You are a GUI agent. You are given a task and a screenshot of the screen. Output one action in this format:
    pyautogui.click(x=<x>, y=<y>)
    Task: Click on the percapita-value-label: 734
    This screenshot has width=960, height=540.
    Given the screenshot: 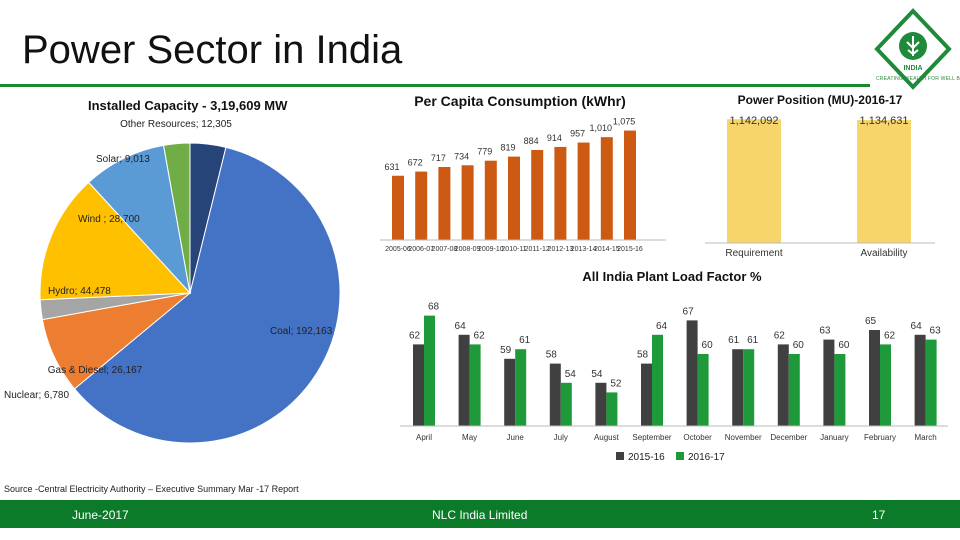 What is the action you would take?
    pyautogui.click(x=461, y=156)
    